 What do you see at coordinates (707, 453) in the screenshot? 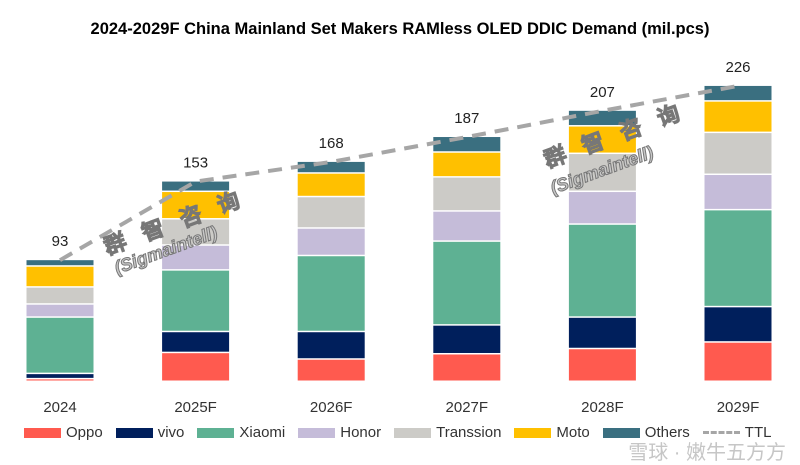
I see `watermark-bottom: 雪球 · 嫩牛五方方` at bounding box center [707, 453].